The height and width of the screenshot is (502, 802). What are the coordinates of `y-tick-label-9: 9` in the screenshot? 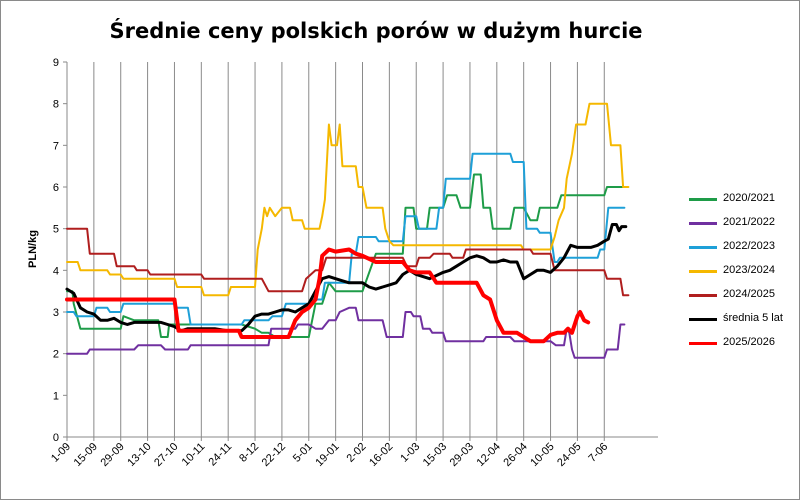 It's located at (56, 63).